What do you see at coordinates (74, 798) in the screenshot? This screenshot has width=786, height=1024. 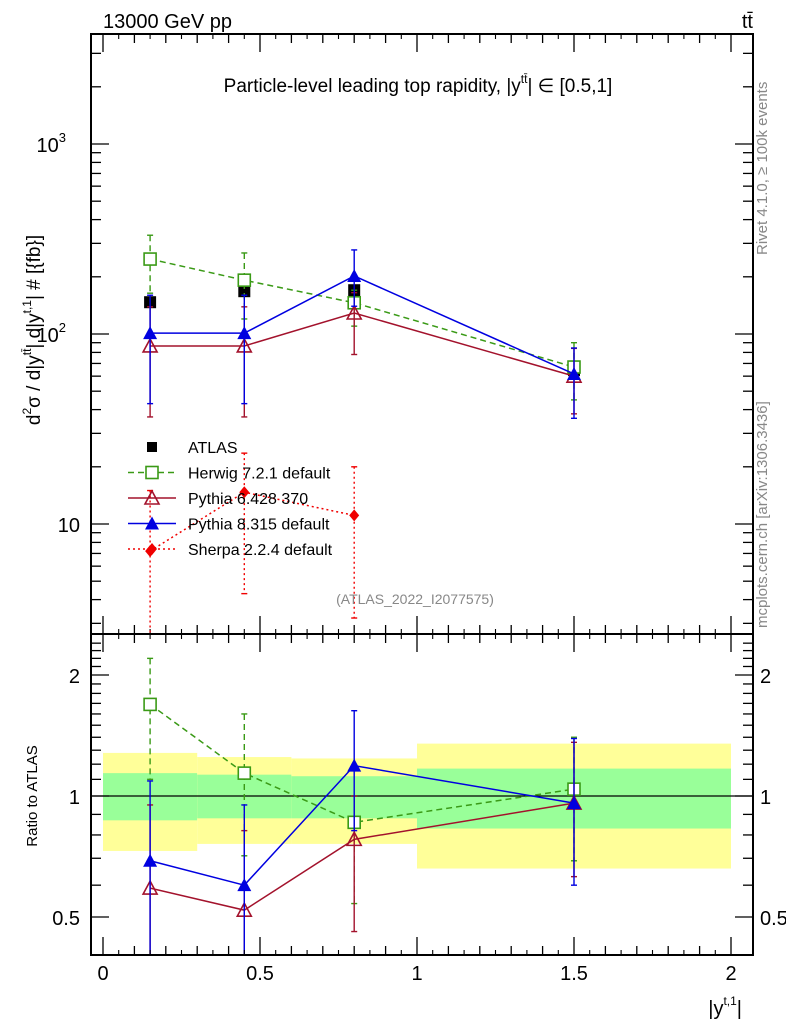 I see `ratio-y-tick-label-left: 1` at bounding box center [74, 798].